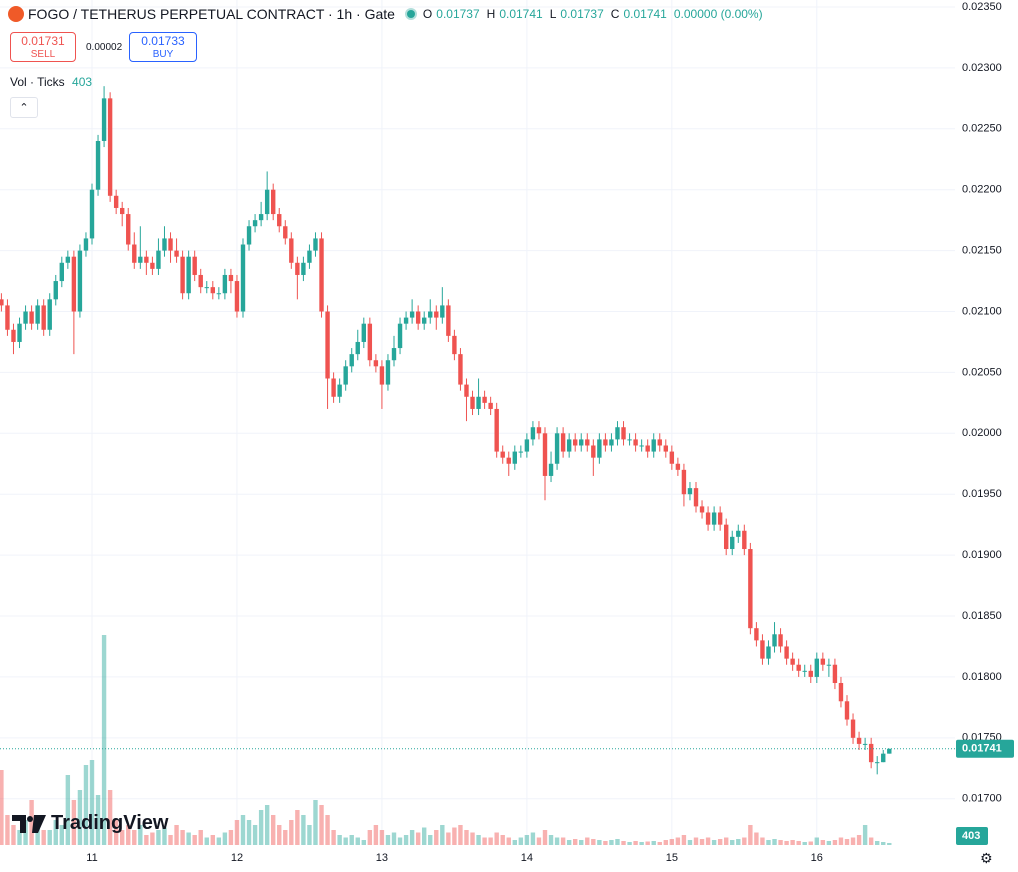 This screenshot has width=1018, height=872. Describe the element at coordinates (982, 129) in the screenshot. I see `y-tick-label: 0.02250` at that location.